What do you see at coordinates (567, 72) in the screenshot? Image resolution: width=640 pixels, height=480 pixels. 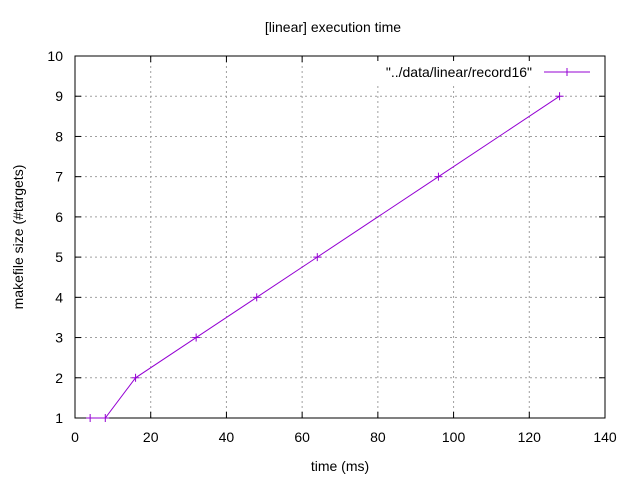 I see `legend-marker` at bounding box center [567, 72].